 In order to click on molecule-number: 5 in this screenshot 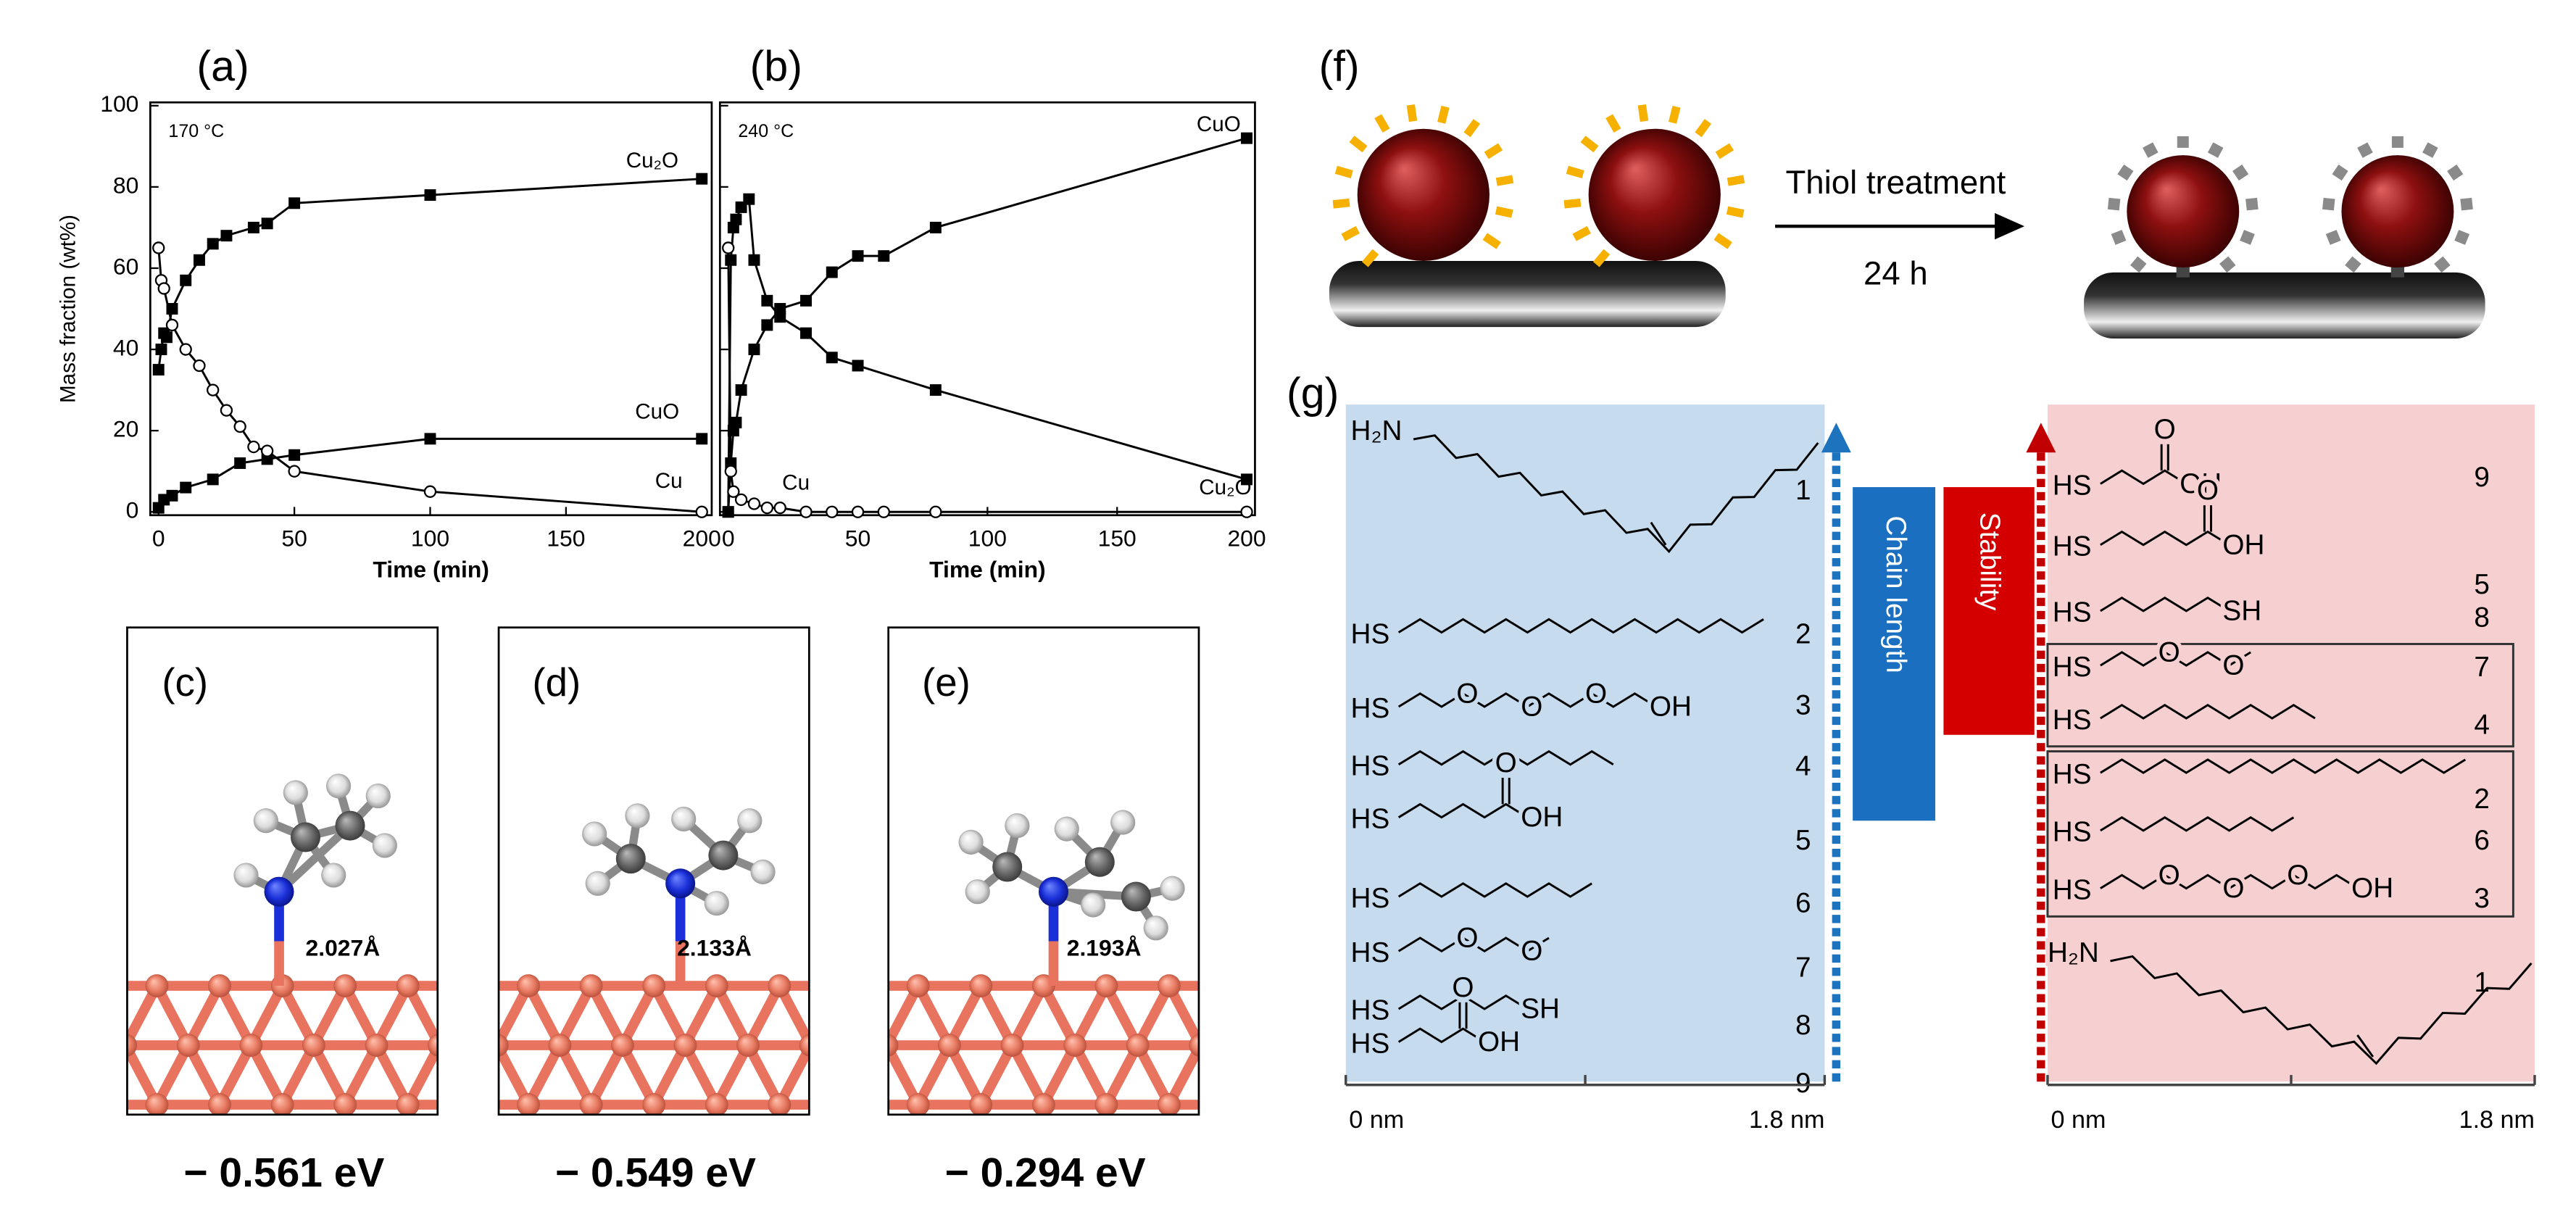, I will do `click(2482, 584)`.